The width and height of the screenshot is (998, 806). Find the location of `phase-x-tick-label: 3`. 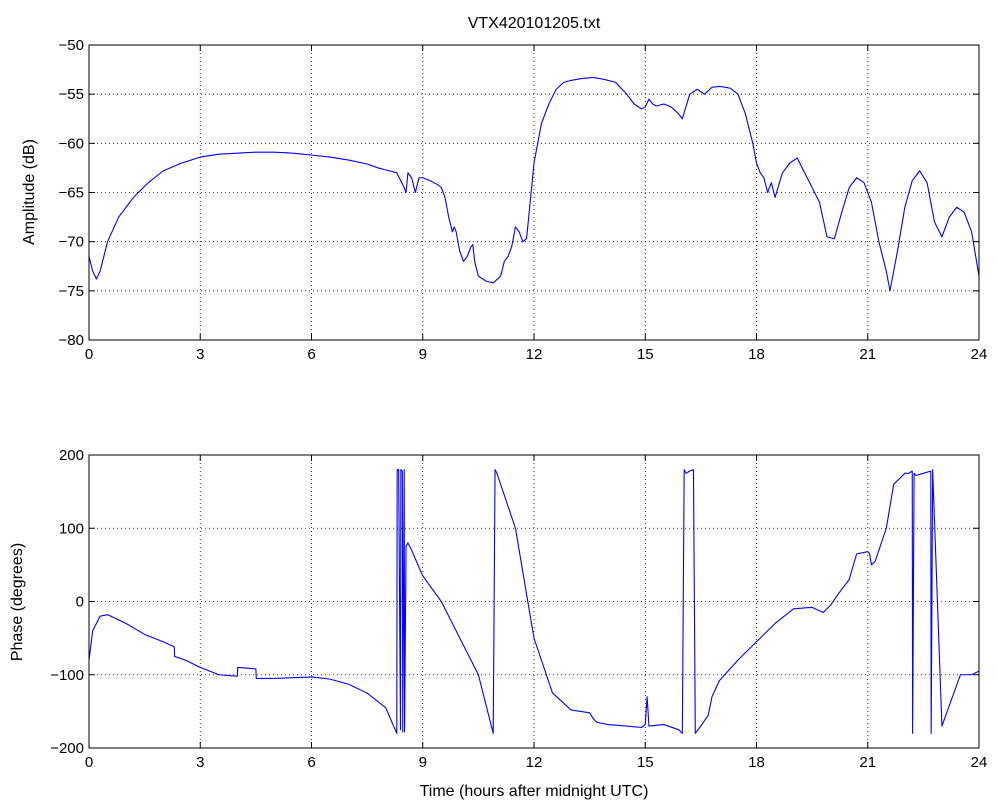

phase-x-tick-label: 3 is located at coordinates (200, 762).